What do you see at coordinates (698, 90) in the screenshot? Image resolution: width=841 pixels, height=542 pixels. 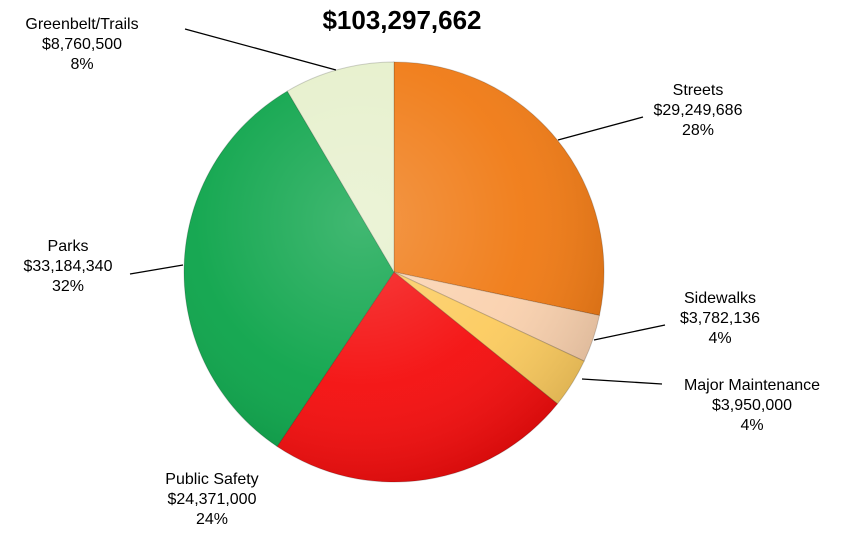 I see `slice-name-label: Streets` at bounding box center [698, 90].